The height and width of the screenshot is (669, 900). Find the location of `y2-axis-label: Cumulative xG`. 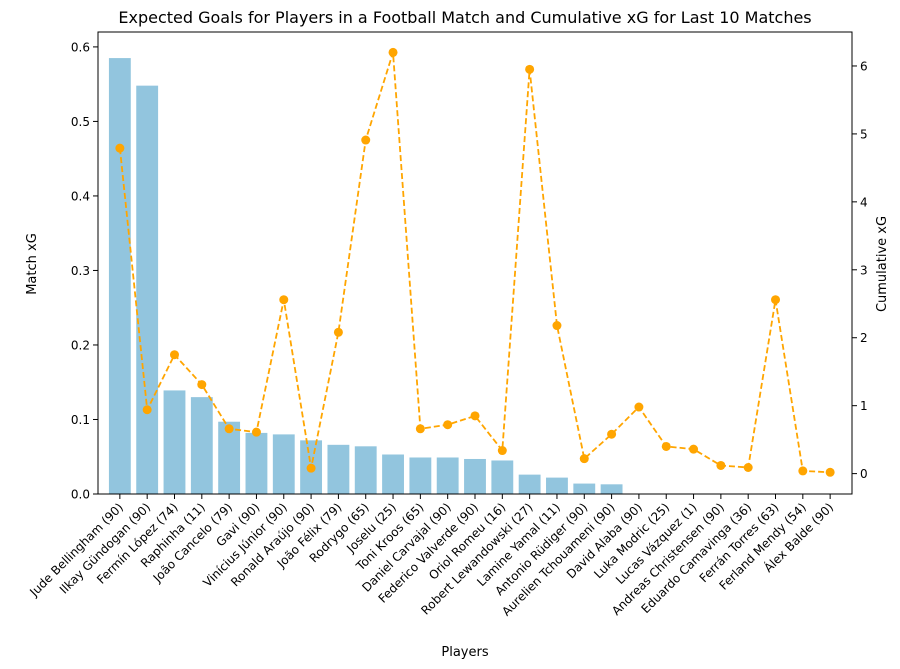

y2-axis-label: Cumulative xG is located at coordinates (882, 264).